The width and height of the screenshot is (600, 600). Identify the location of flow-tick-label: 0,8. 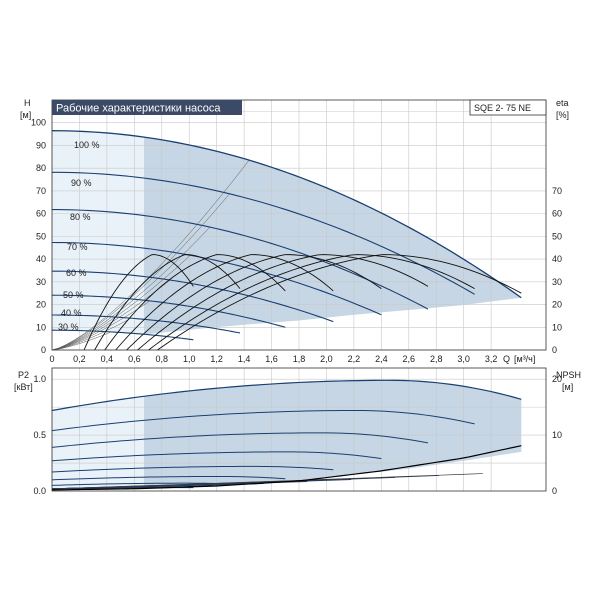
(162, 359).